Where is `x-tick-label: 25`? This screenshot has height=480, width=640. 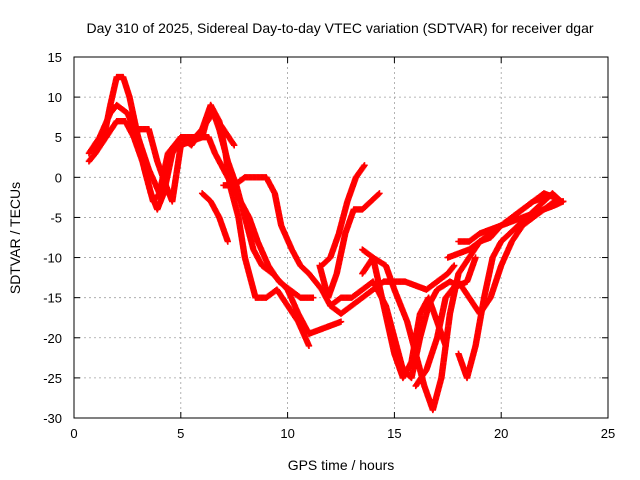
x-tick-label: 25 is located at coordinates (608, 433).